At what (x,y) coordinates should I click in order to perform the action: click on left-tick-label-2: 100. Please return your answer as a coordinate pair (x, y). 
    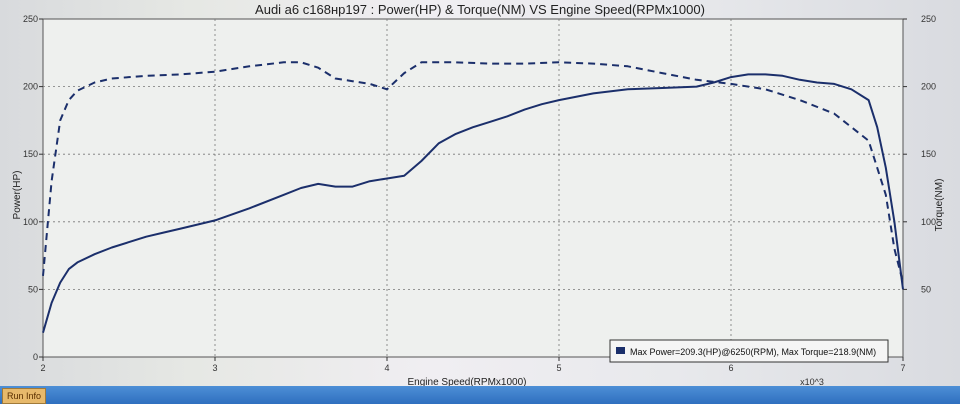
    Looking at the image, I should click on (30, 222).